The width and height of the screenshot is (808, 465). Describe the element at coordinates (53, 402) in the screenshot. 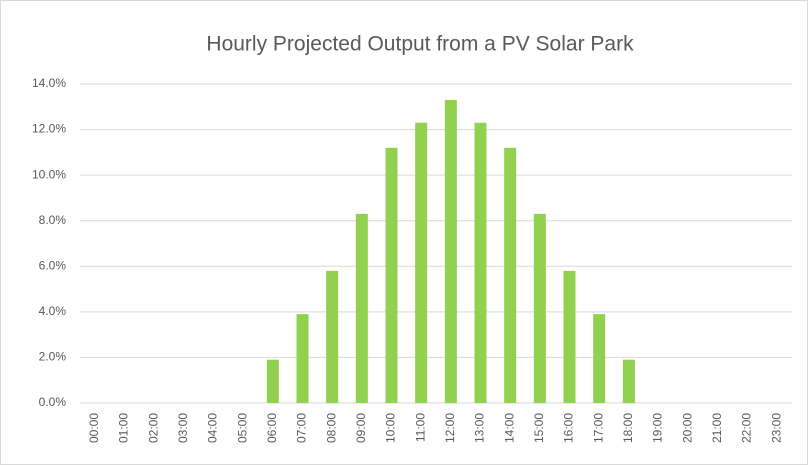

I see `y-tick-label: 0.0%` at that location.